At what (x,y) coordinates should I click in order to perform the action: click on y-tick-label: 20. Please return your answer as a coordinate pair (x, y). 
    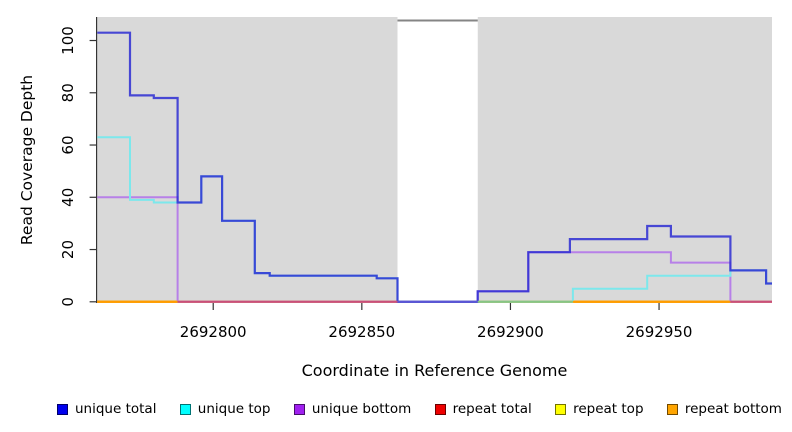
    Looking at the image, I should click on (68, 249).